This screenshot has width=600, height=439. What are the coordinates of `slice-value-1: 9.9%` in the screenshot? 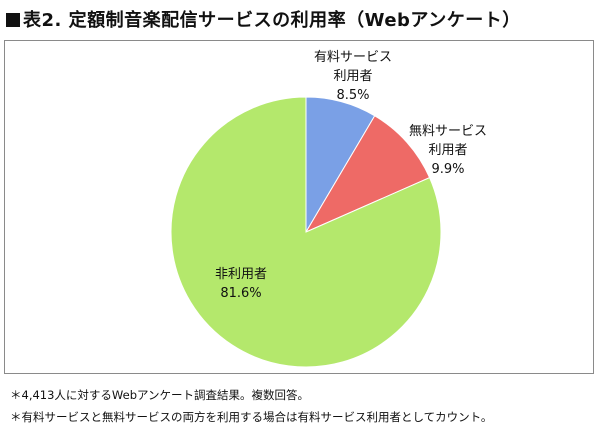 It's located at (447, 169).